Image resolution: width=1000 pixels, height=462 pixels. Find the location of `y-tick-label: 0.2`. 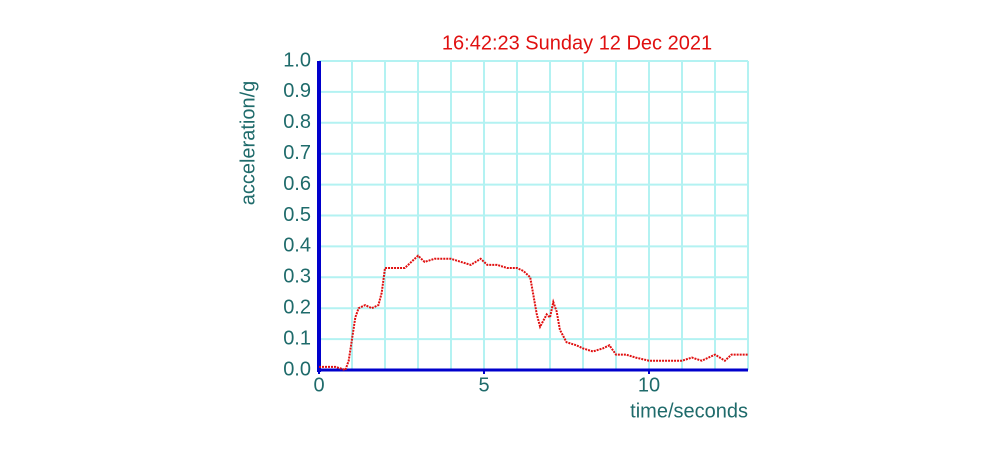

y-tick-label: 0.2 is located at coordinates (297, 307).